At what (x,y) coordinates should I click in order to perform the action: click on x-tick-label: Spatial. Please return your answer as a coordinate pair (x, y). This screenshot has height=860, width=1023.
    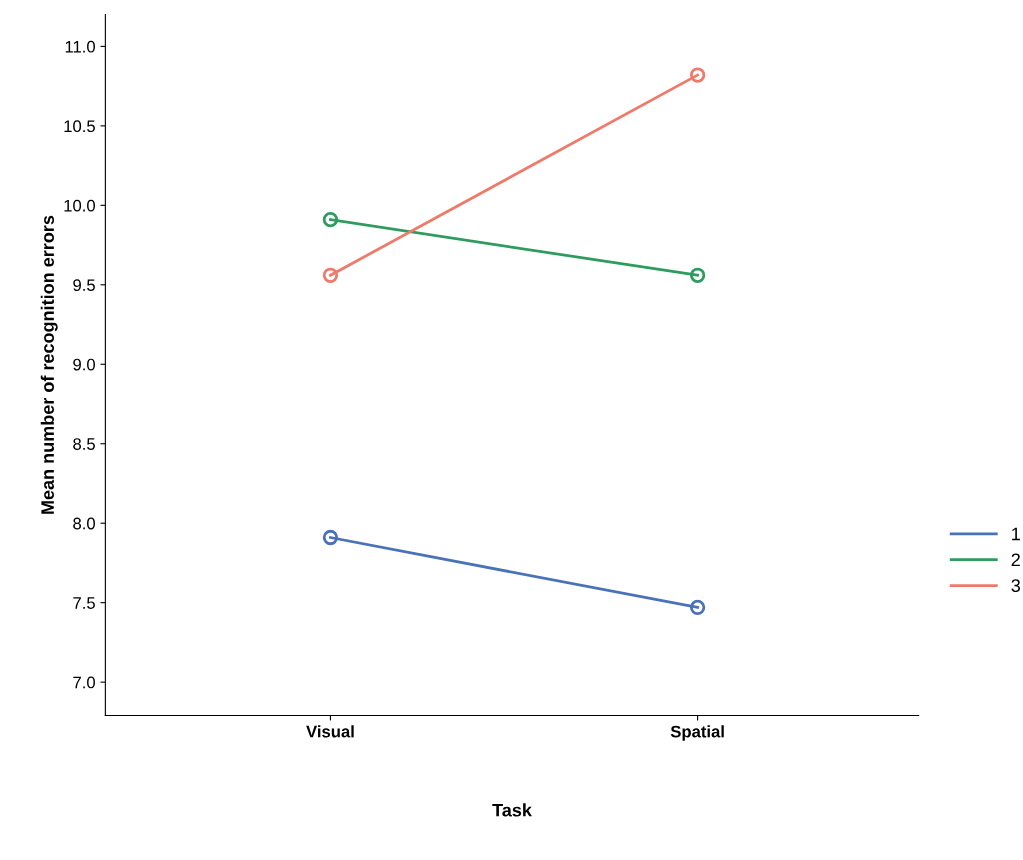
    Looking at the image, I should click on (697, 733).